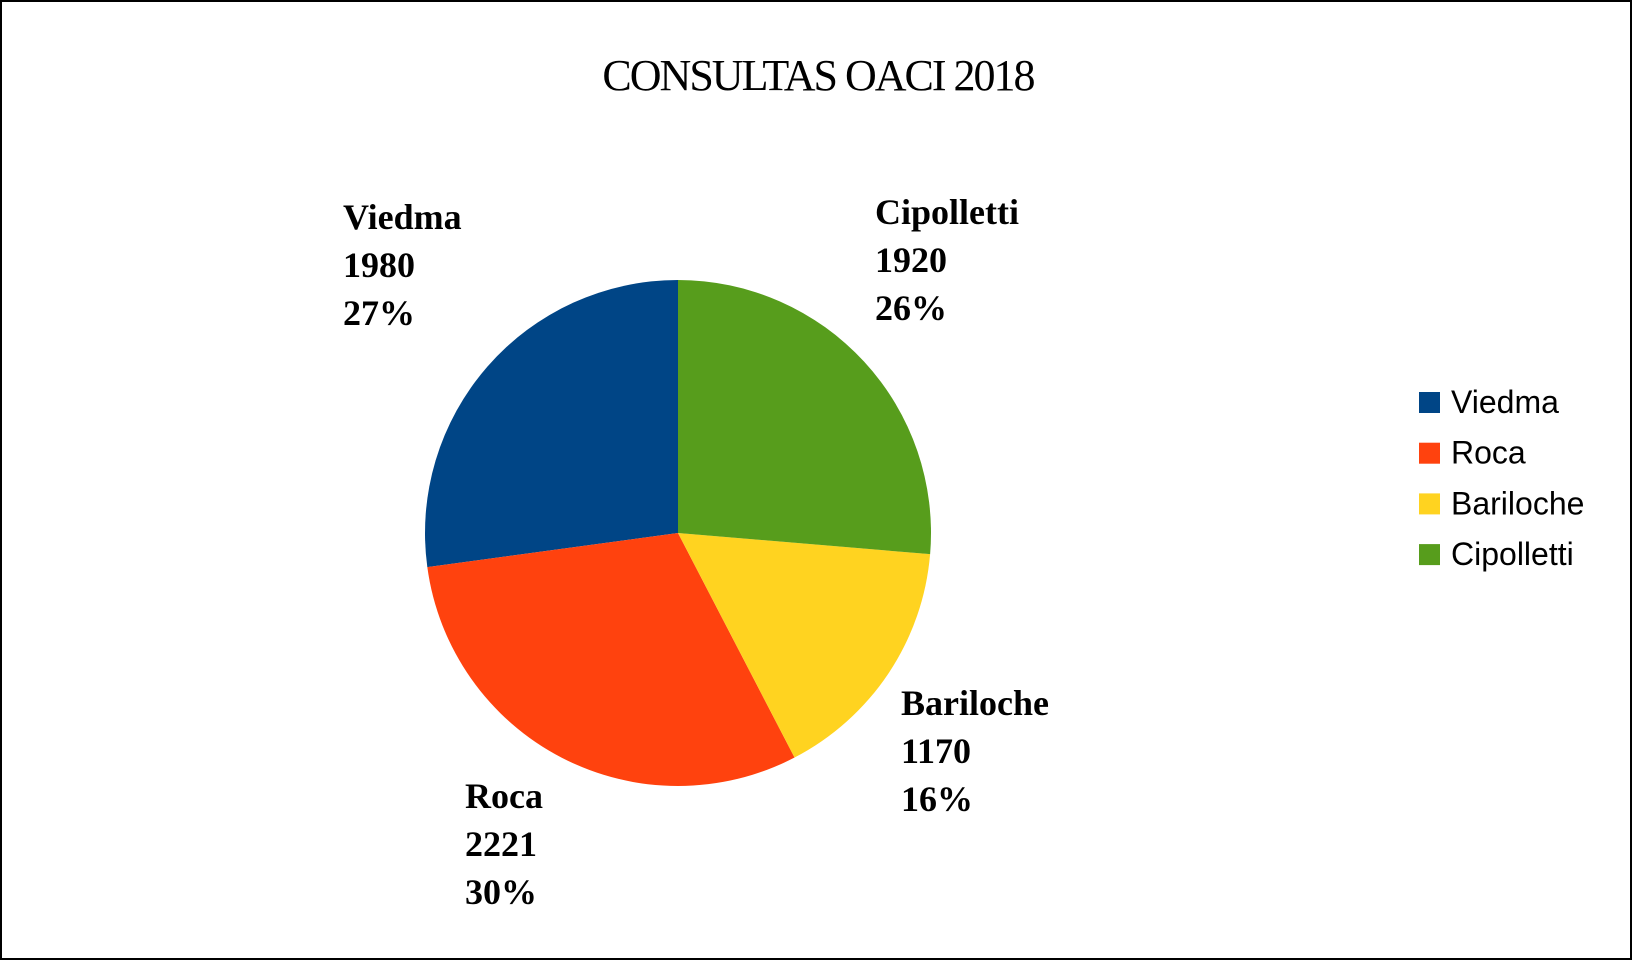 This screenshot has height=960, width=1632. What do you see at coordinates (1512, 554) in the screenshot?
I see `legend-label: Cipolletti` at bounding box center [1512, 554].